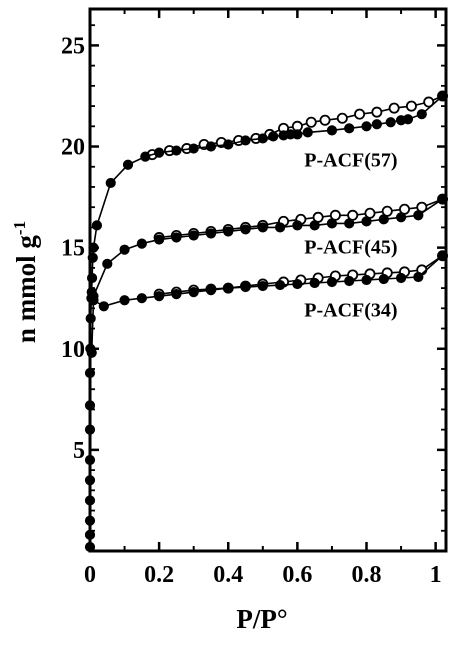  Describe the element at coordinates (367, 575) in the screenshot. I see `x-tick-label: 0.8` at that location.